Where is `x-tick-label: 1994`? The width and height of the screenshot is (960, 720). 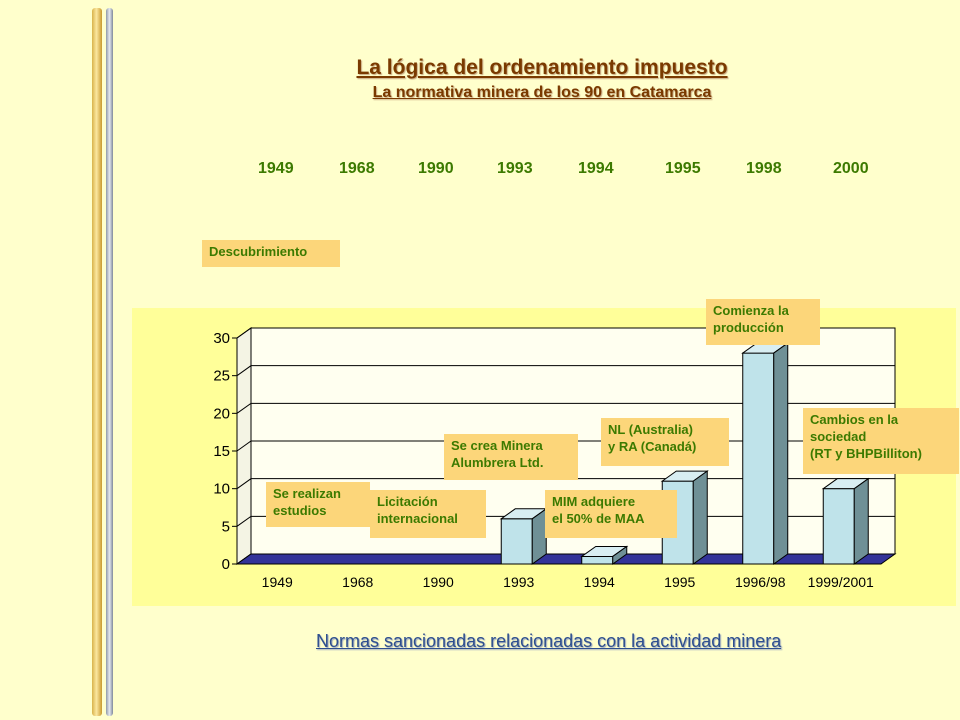
x-tick-label: 1994 is located at coordinates (599, 582).